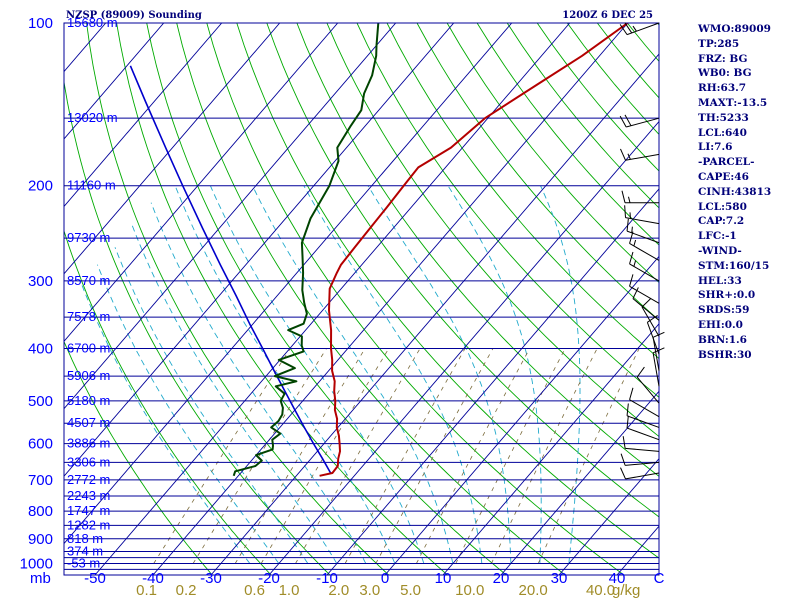  Describe the element at coordinates (40, 511) in the screenshot. I see `pressure-tick: 800` at that location.